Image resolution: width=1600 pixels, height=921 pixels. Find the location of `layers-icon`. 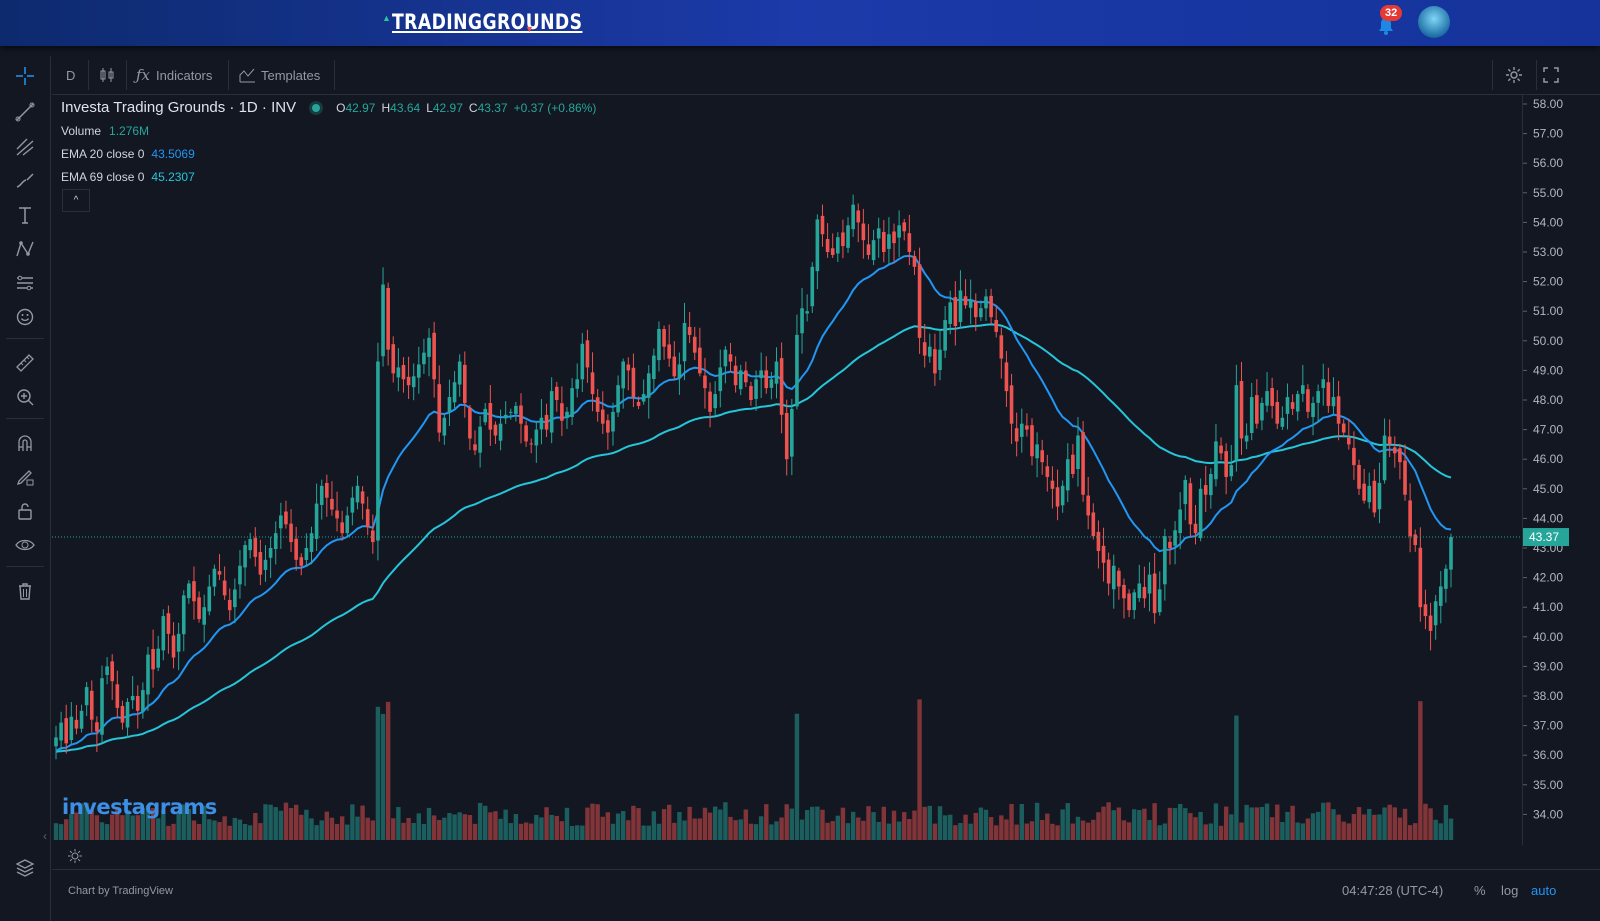

layers-icon is located at coordinates (25, 867).